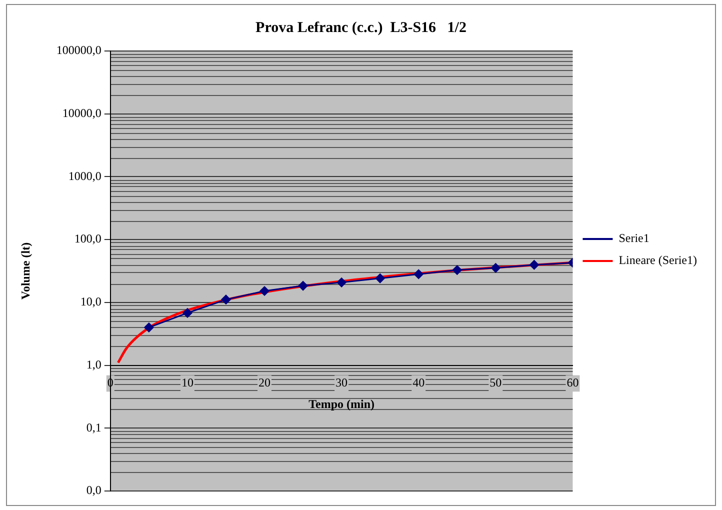 The width and height of the screenshot is (722, 510). I want to click on y-tick-label: 0,0, so click(94, 490).